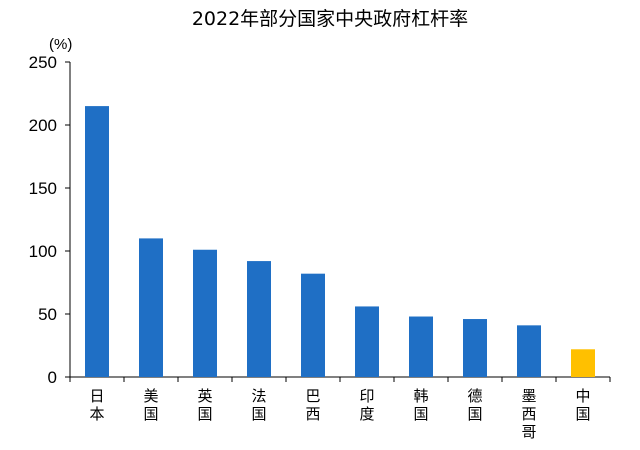 Image resolution: width=640 pixels, height=450 pixels. What do you see at coordinates (366, 405) in the screenshot?
I see `category-label: 印度` at bounding box center [366, 405].